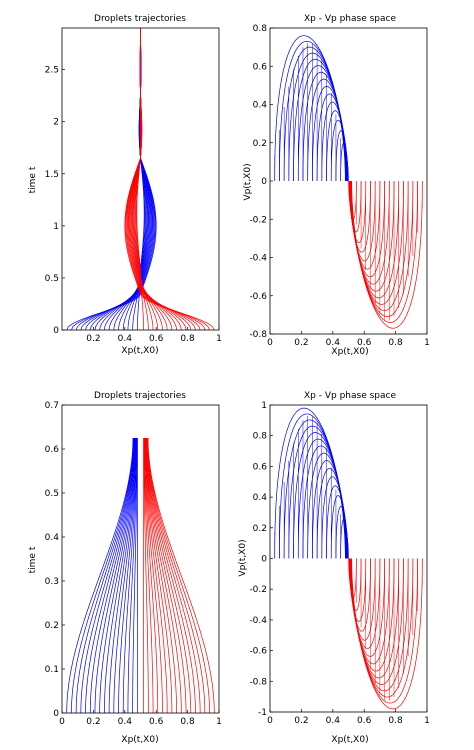 The image size is (474, 750). I want to click on y-tick-label: -0.6, so click(258, 652).